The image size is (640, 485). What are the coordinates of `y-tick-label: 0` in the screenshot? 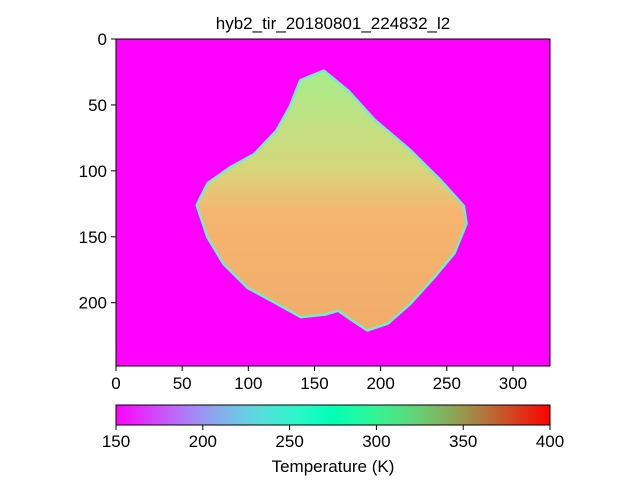 It's located at (102, 39).